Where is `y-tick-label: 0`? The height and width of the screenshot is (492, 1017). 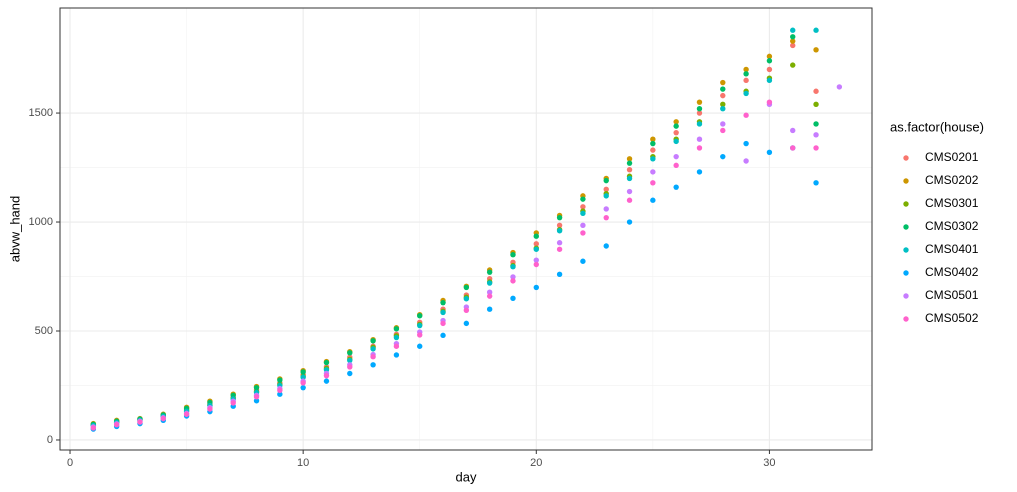
y-tick-label: 0 is located at coordinates (50, 440).